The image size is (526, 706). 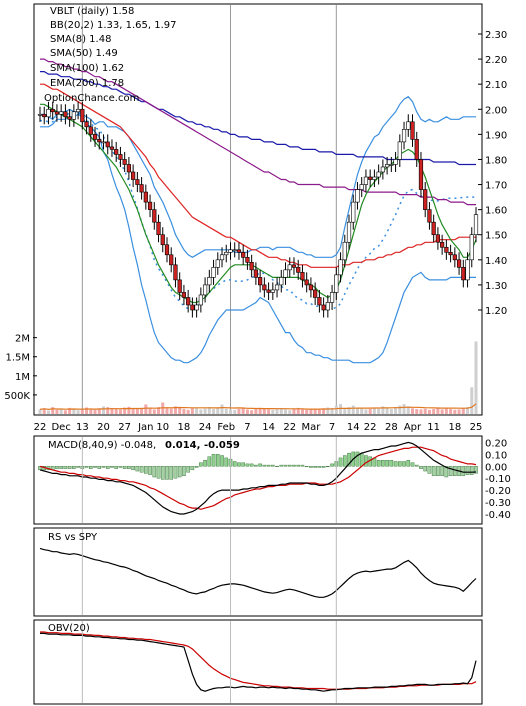 I want to click on volume-average-line, so click(x=258, y=407).